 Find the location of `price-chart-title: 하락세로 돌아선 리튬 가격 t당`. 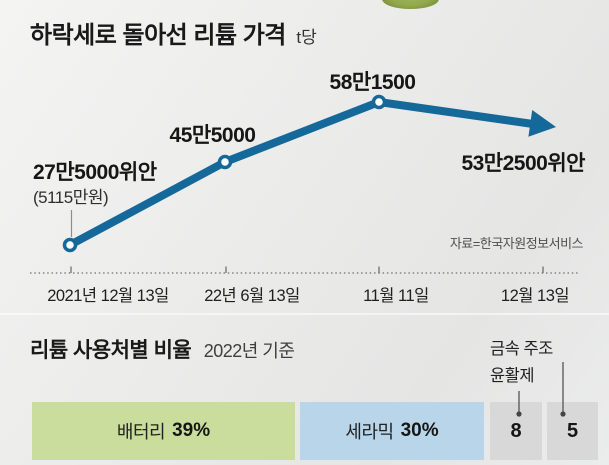

price-chart-title: 하락세로 돌아선 리튬 가격 t당 is located at coordinates (173, 32).